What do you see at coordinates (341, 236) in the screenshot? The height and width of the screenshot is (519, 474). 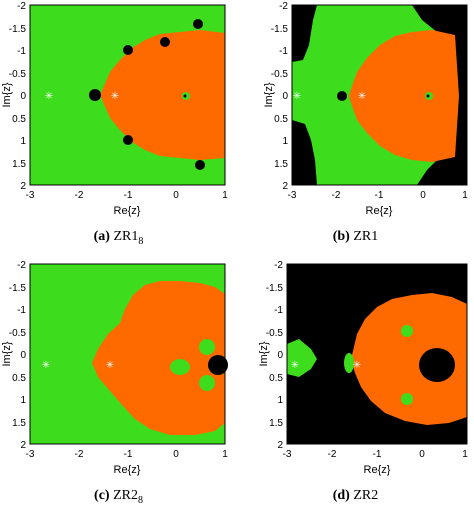 I see `caption-letter: (b)` at bounding box center [341, 236].